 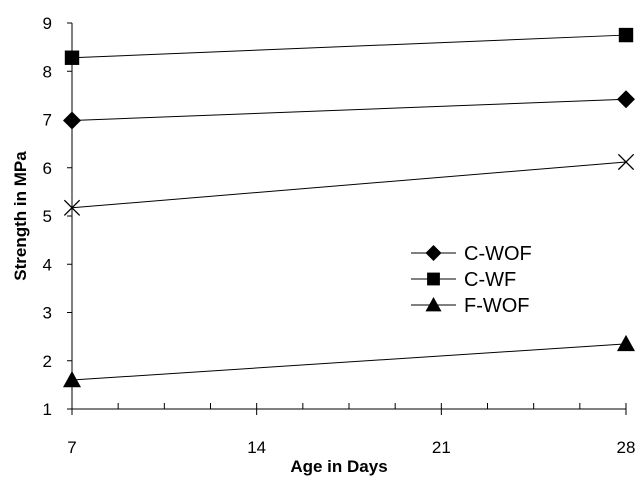 I want to click on y-tick-label: 3, so click(x=47, y=313).